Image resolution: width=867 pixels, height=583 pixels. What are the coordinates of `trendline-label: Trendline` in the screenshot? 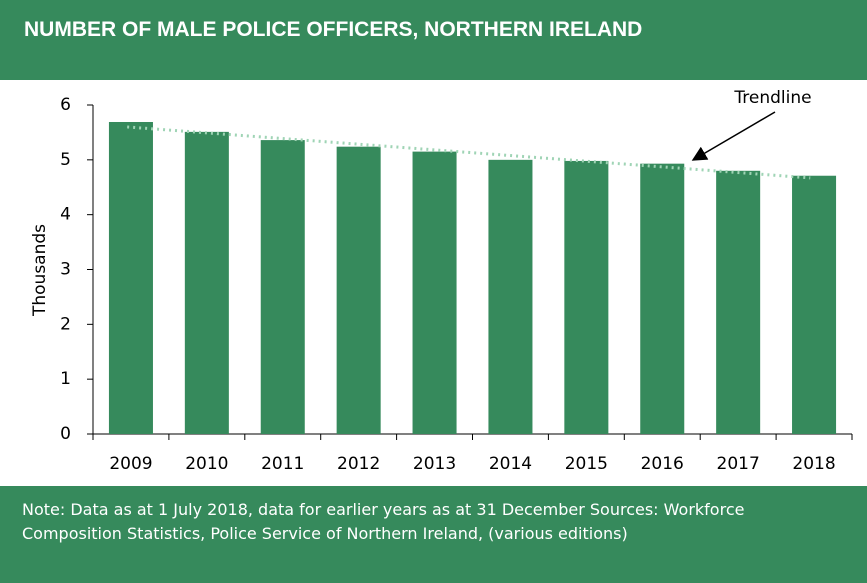 It's located at (772, 98).